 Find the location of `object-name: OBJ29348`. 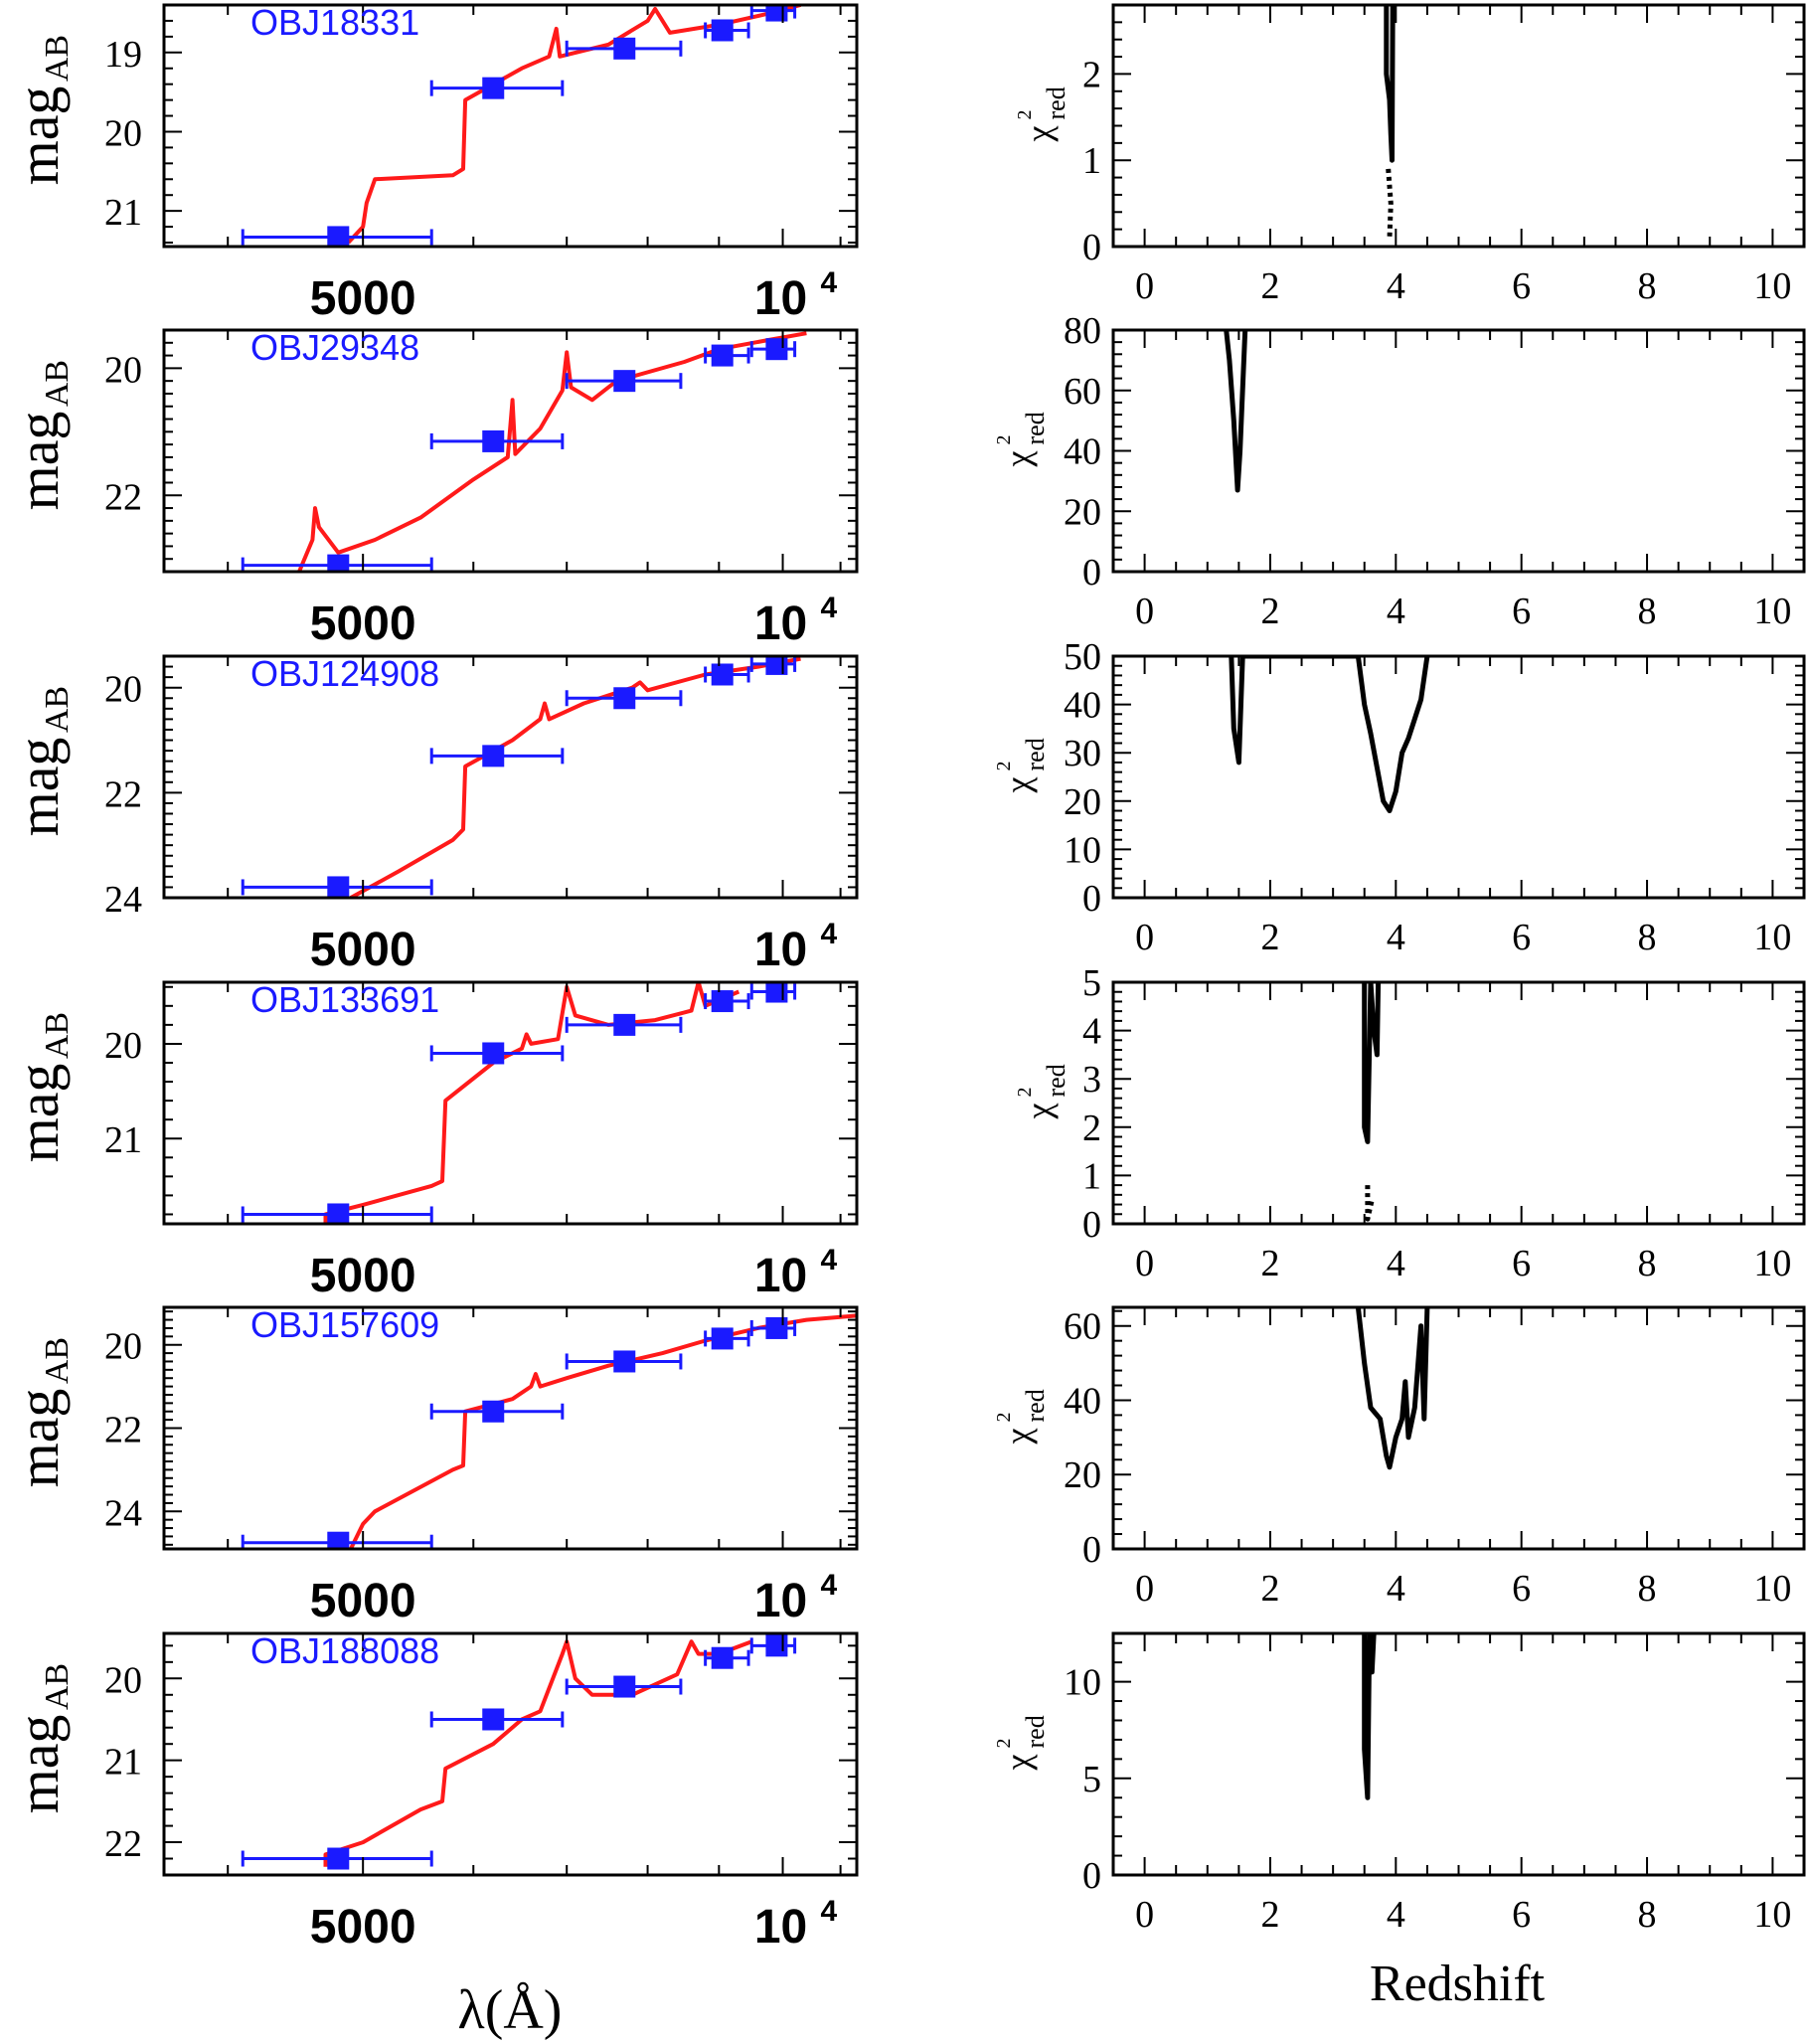

object-name: OBJ29348 is located at coordinates (335, 348).